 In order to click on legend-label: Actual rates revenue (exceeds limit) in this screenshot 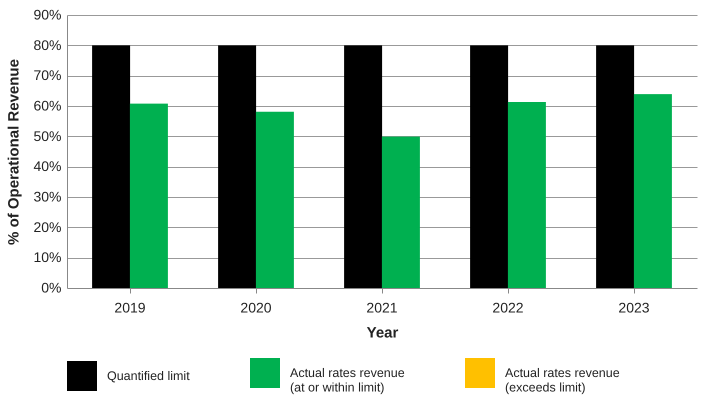, I will do `click(562, 380)`.